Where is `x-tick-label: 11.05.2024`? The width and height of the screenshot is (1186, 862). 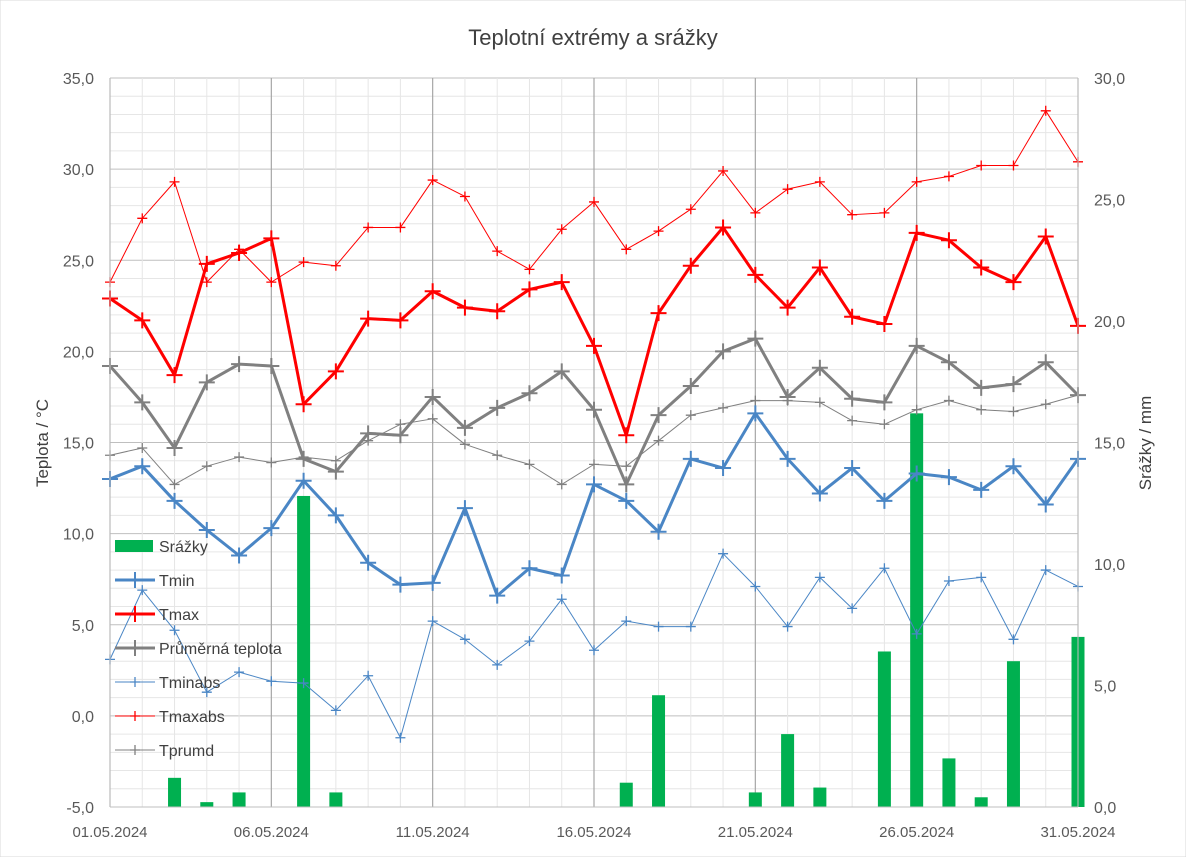 x-tick-label: 11.05.2024 is located at coordinates (433, 832).